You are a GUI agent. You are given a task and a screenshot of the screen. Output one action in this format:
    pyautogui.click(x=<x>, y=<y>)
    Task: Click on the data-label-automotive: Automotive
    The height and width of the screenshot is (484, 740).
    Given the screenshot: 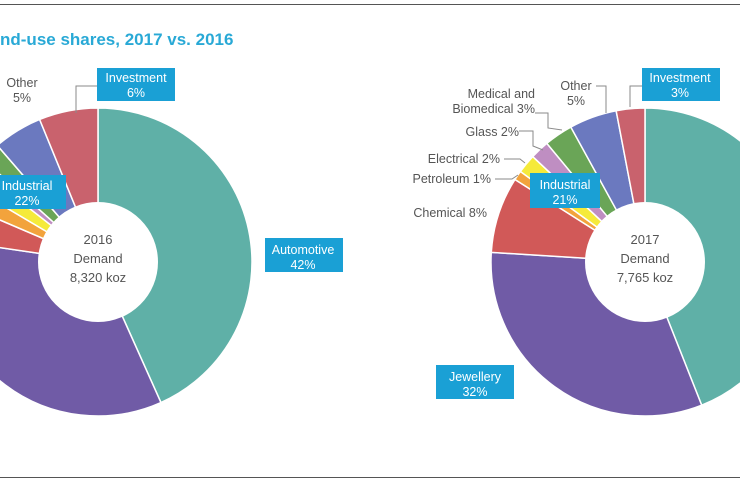 What is the action you would take?
    pyautogui.click(x=303, y=250)
    